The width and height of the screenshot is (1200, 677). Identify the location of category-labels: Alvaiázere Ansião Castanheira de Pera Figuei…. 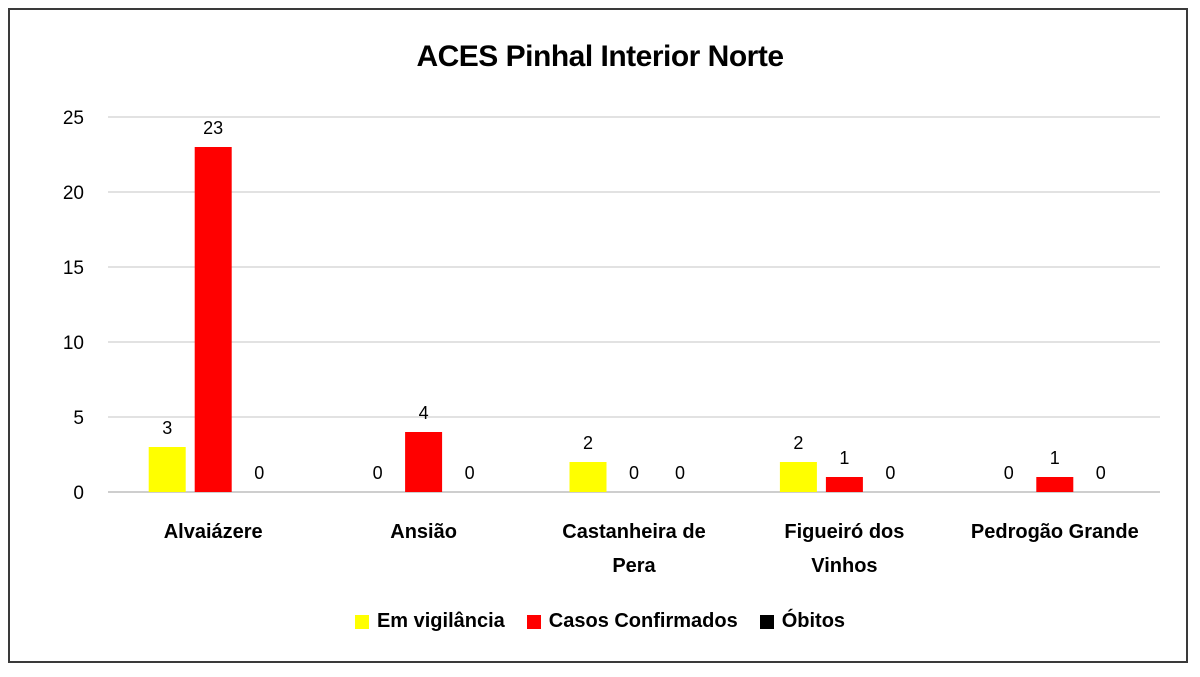
(651, 549).